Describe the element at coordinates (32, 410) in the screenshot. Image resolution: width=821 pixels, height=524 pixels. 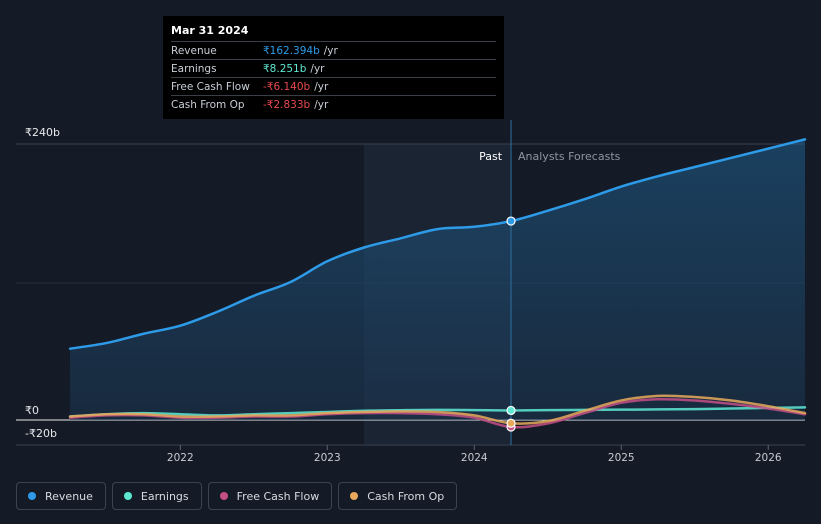
I see `y-tick-label: ₹0` at that location.